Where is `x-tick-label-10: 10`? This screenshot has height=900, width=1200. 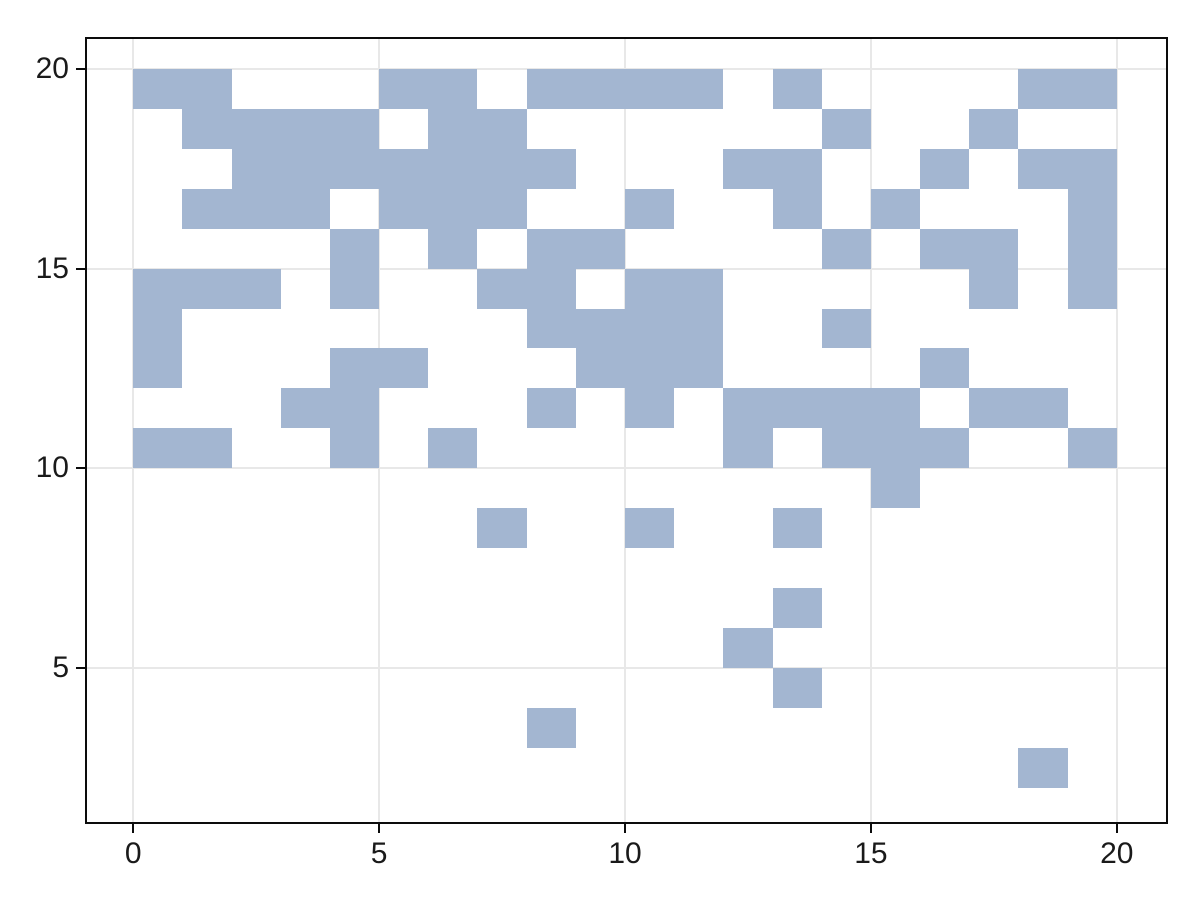 x-tick-label-10: 10 is located at coordinates (625, 853).